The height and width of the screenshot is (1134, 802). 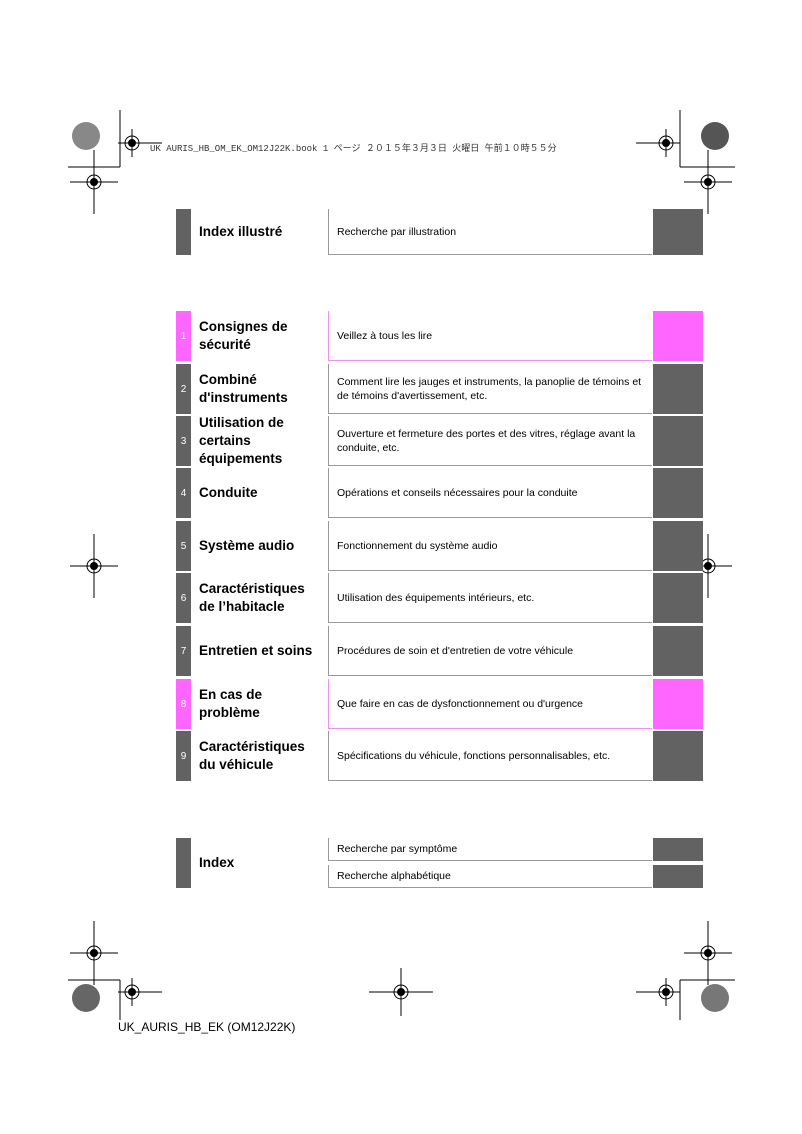 I want to click on chapter-description: Fonctionnement du système audio, so click(x=490, y=546).